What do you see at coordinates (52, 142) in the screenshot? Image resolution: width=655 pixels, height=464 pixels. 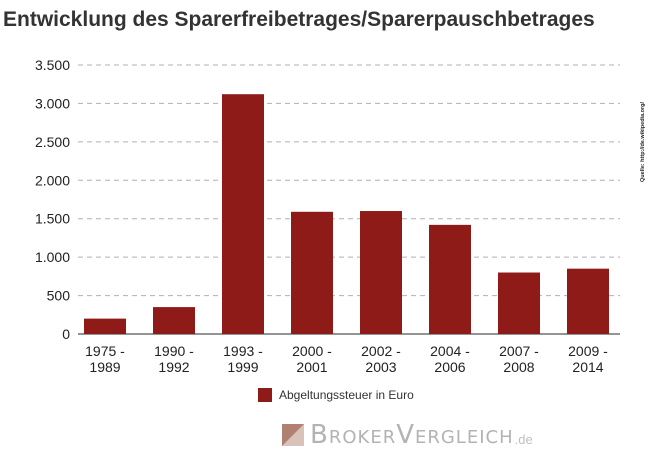 I see `y-tick-label: 2.500` at bounding box center [52, 142].